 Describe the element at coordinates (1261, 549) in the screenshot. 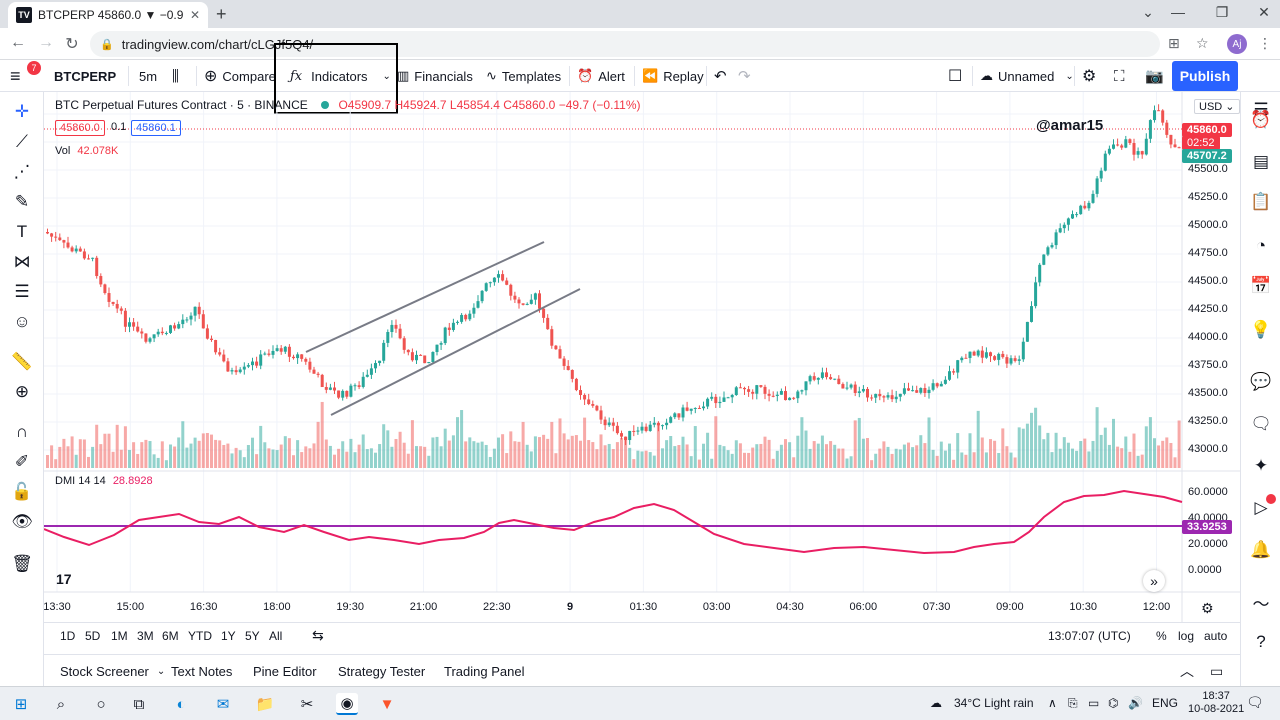

I see `notifications-bell-icon: 🔔` at that location.